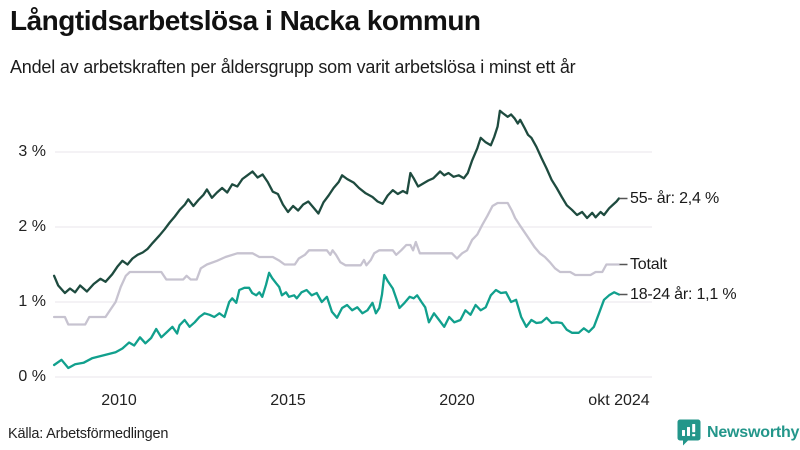 The height and width of the screenshot is (450, 800). I want to click on newsworthy-wordmark: Newsworthy, so click(753, 432).